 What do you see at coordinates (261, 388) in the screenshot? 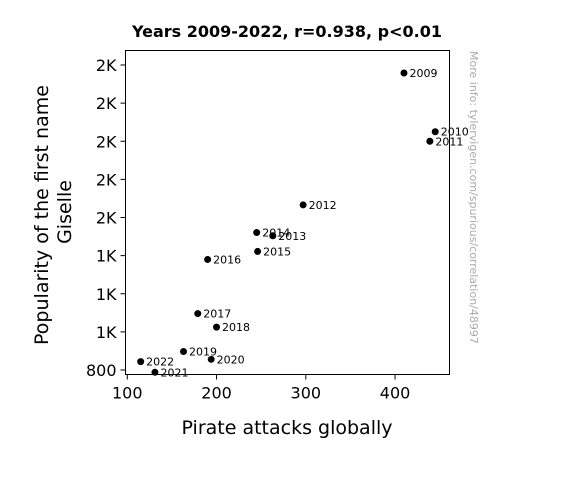
I see `x-axis: 100 200 300 400` at bounding box center [261, 388].